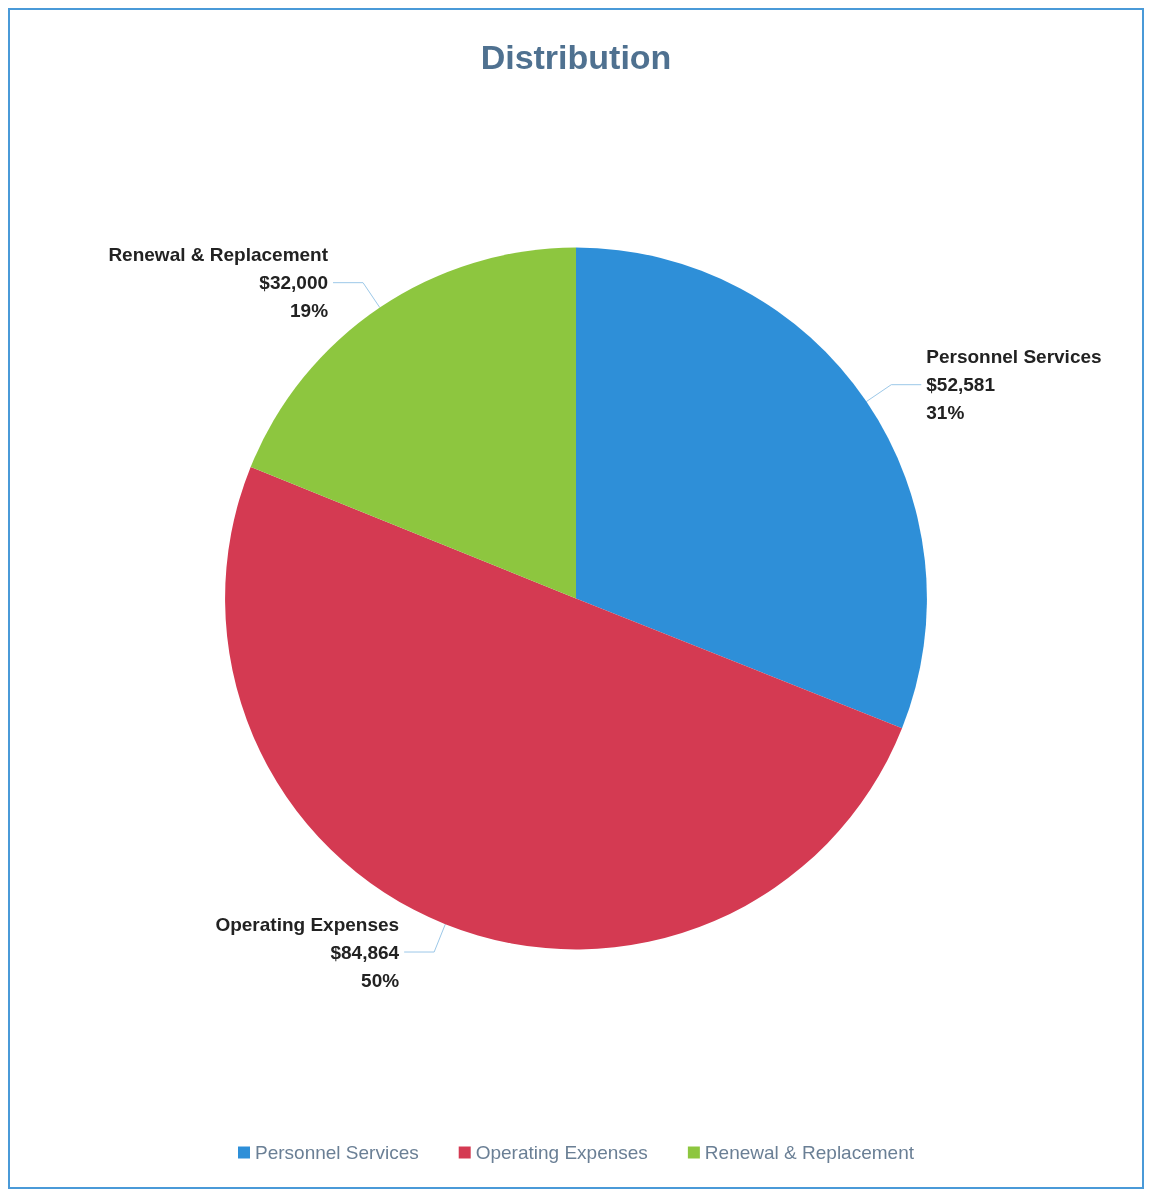  Describe the element at coordinates (365, 966) in the screenshot. I see `data-label: $84,864 50%` at that location.